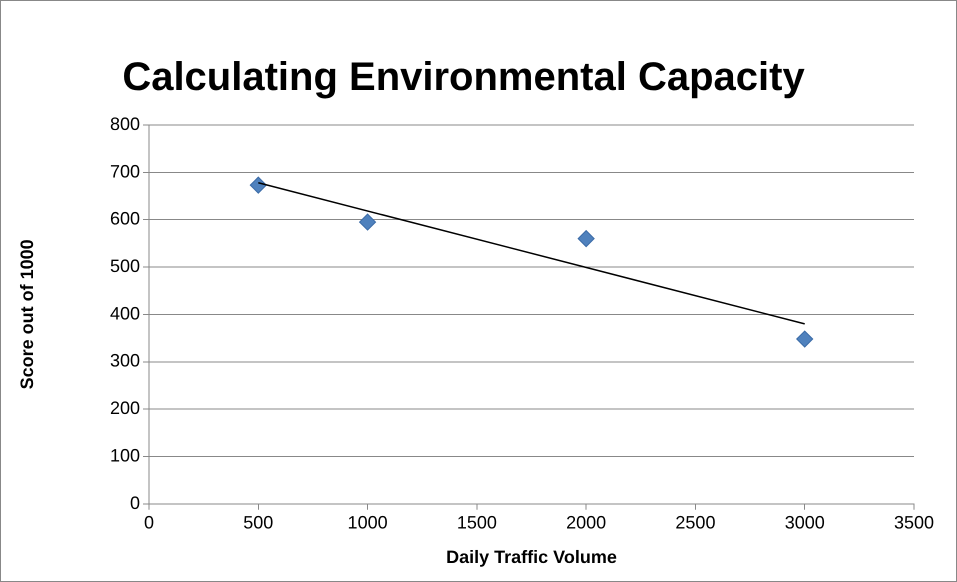 This screenshot has height=582, width=957. Describe the element at coordinates (125, 124) in the screenshot. I see `y-tick-label: 800` at that location.